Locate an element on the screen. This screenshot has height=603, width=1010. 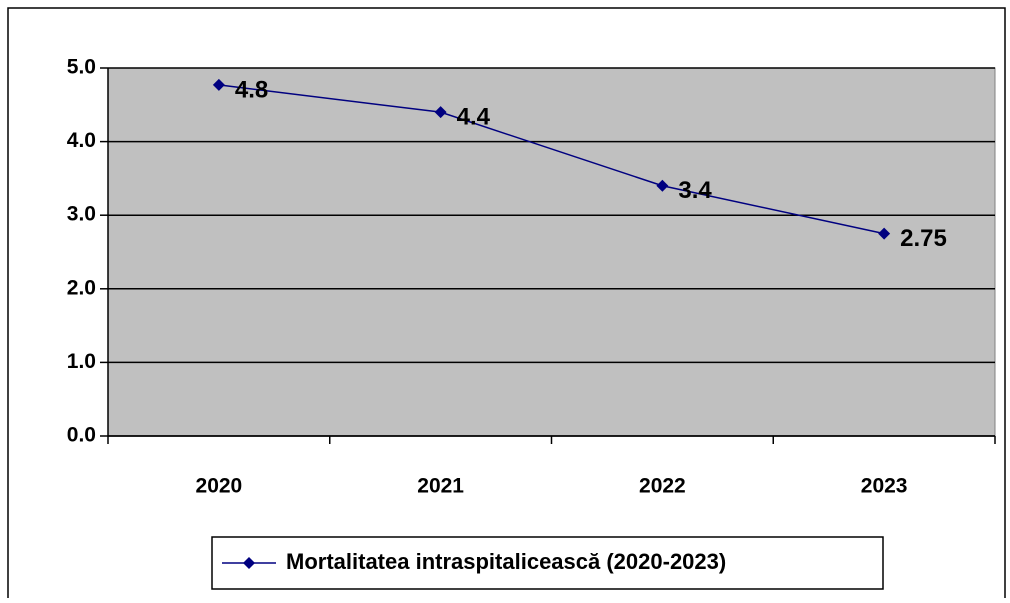
data-label: 2.75 is located at coordinates (923, 238).